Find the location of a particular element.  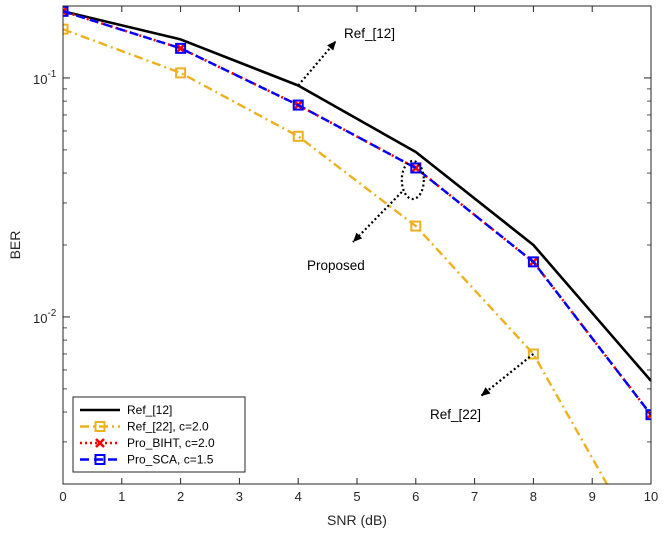

x-tick-label: 8 is located at coordinates (533, 496).